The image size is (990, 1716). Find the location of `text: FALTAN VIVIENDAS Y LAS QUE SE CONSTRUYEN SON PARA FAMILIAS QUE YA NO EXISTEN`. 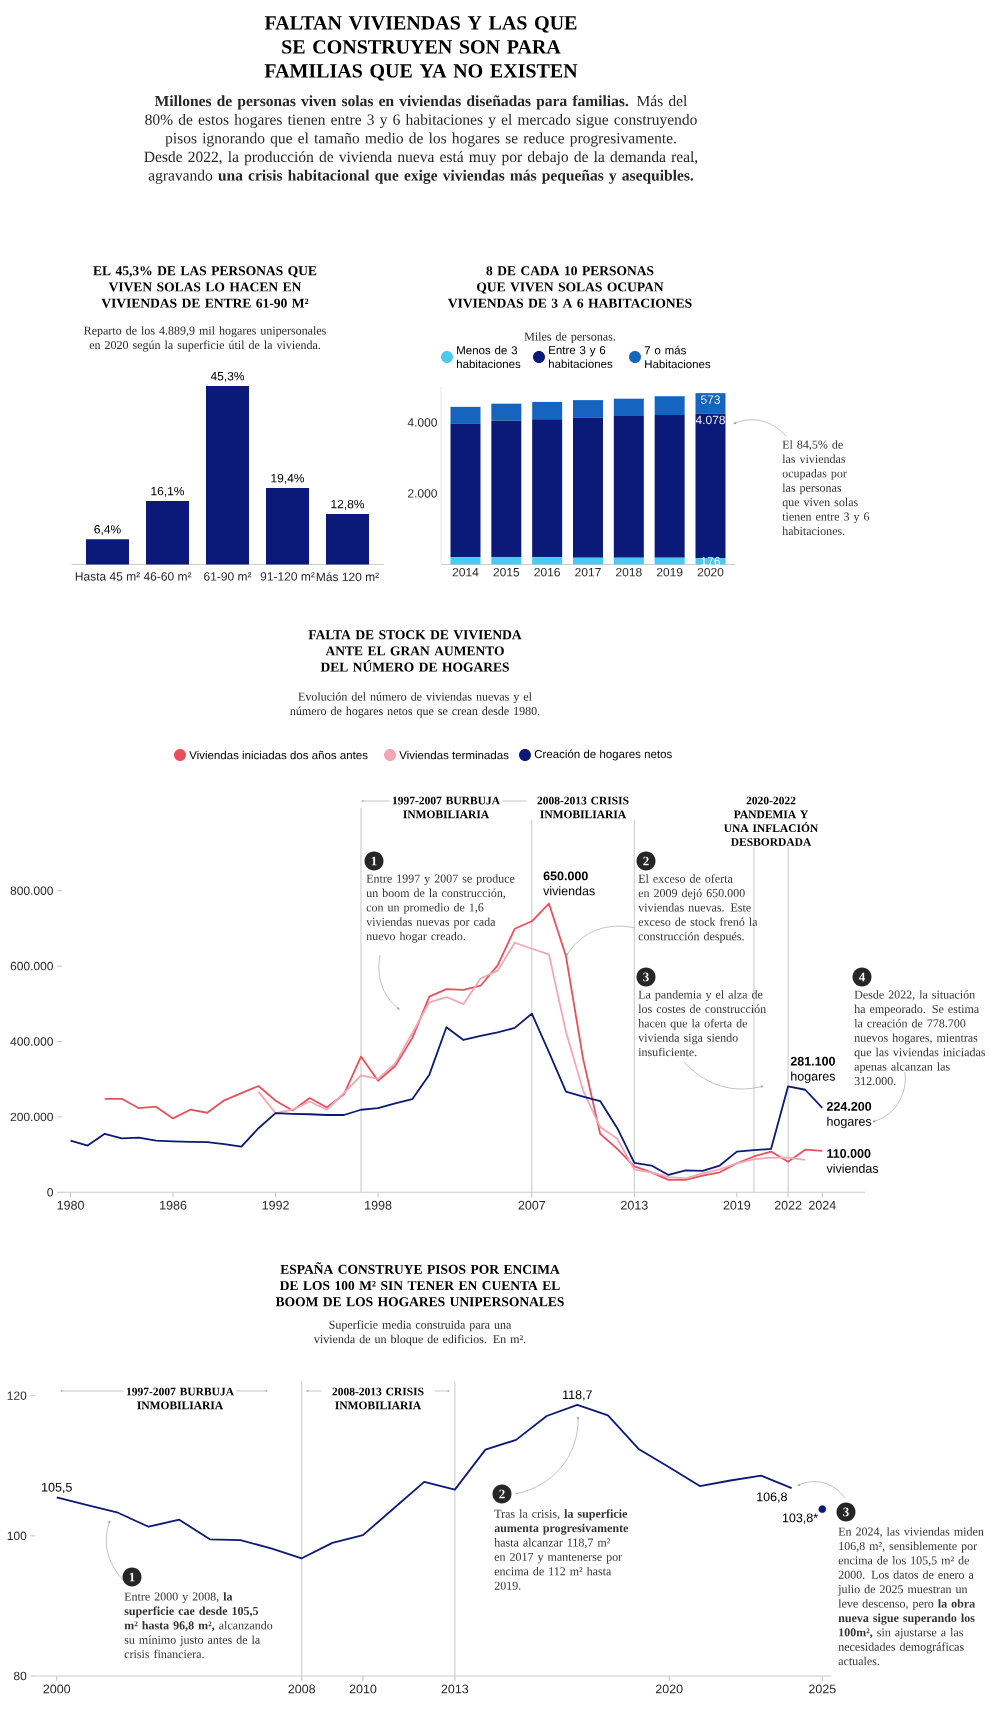

text: FALTAN VIVIENDAS Y LAS QUE SE CONSTRUYEN SON PARA FAMILIAS QUE YA NO EXISTEN is located at coordinates (421, 48).